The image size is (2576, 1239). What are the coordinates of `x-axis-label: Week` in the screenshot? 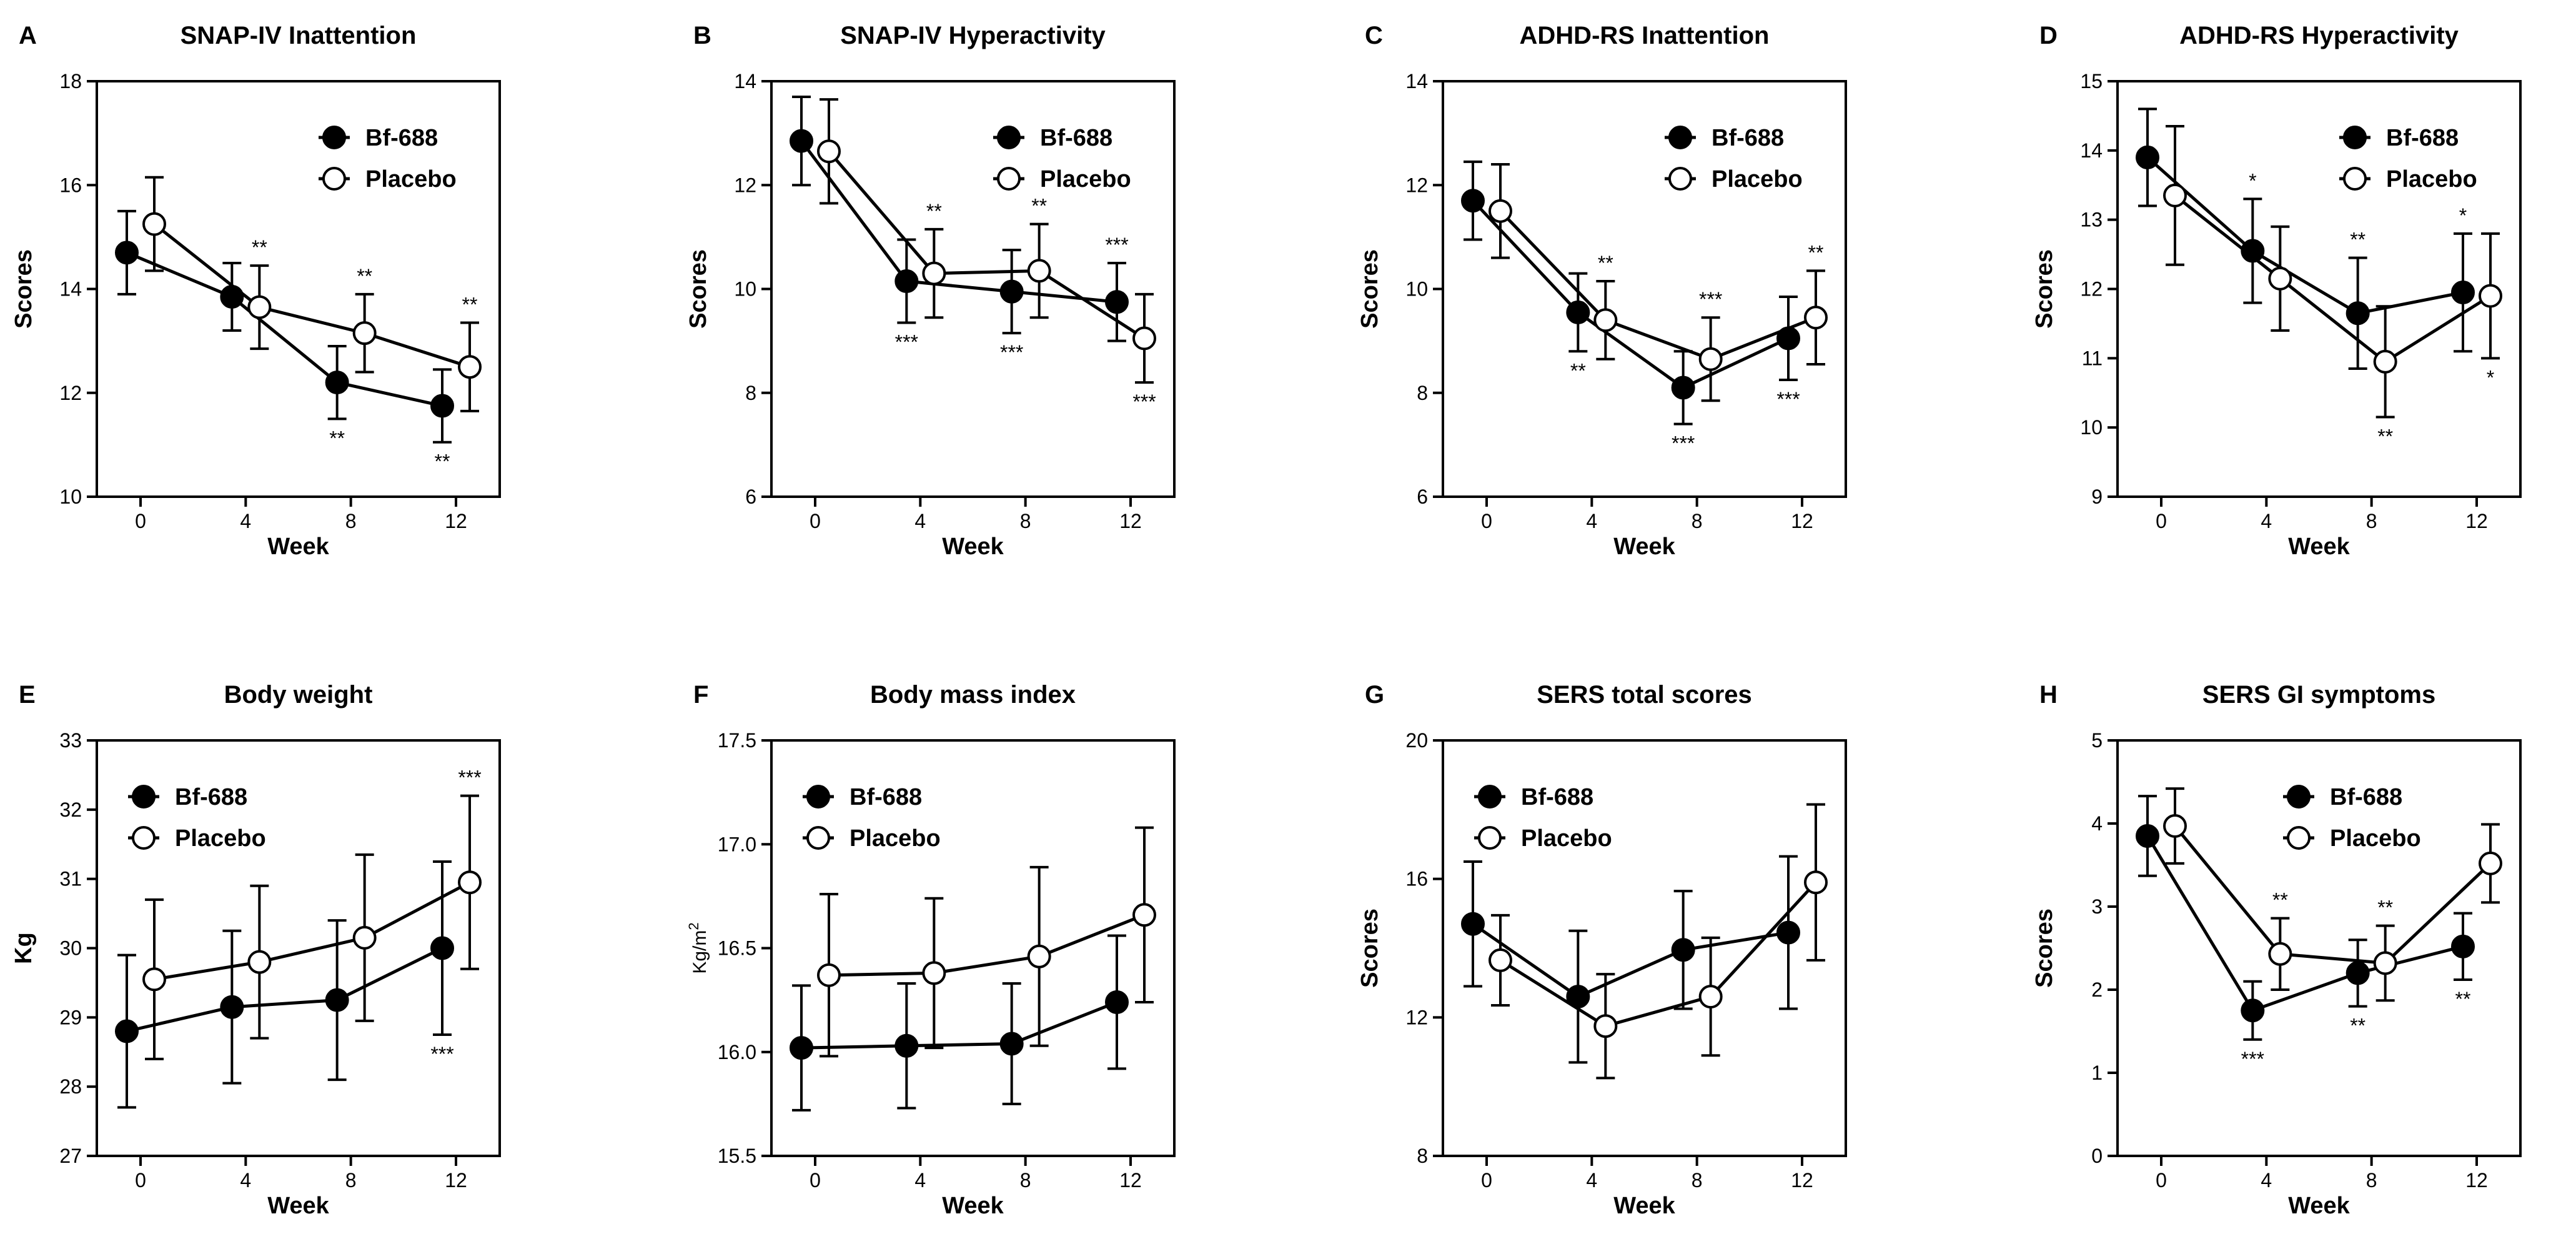 It's located at (973, 1206).